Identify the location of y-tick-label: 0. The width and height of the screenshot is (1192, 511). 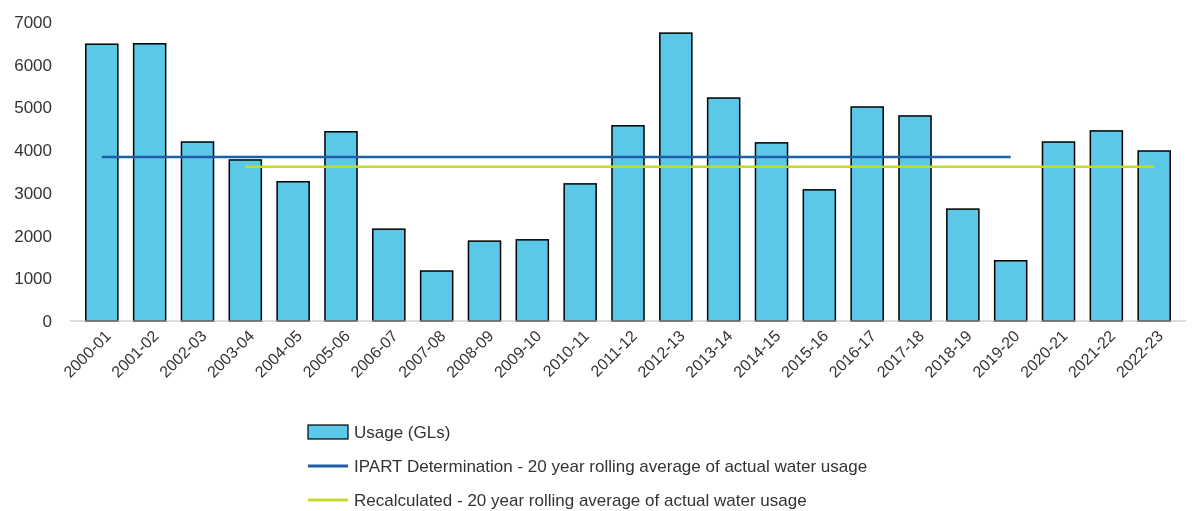
(47, 321).